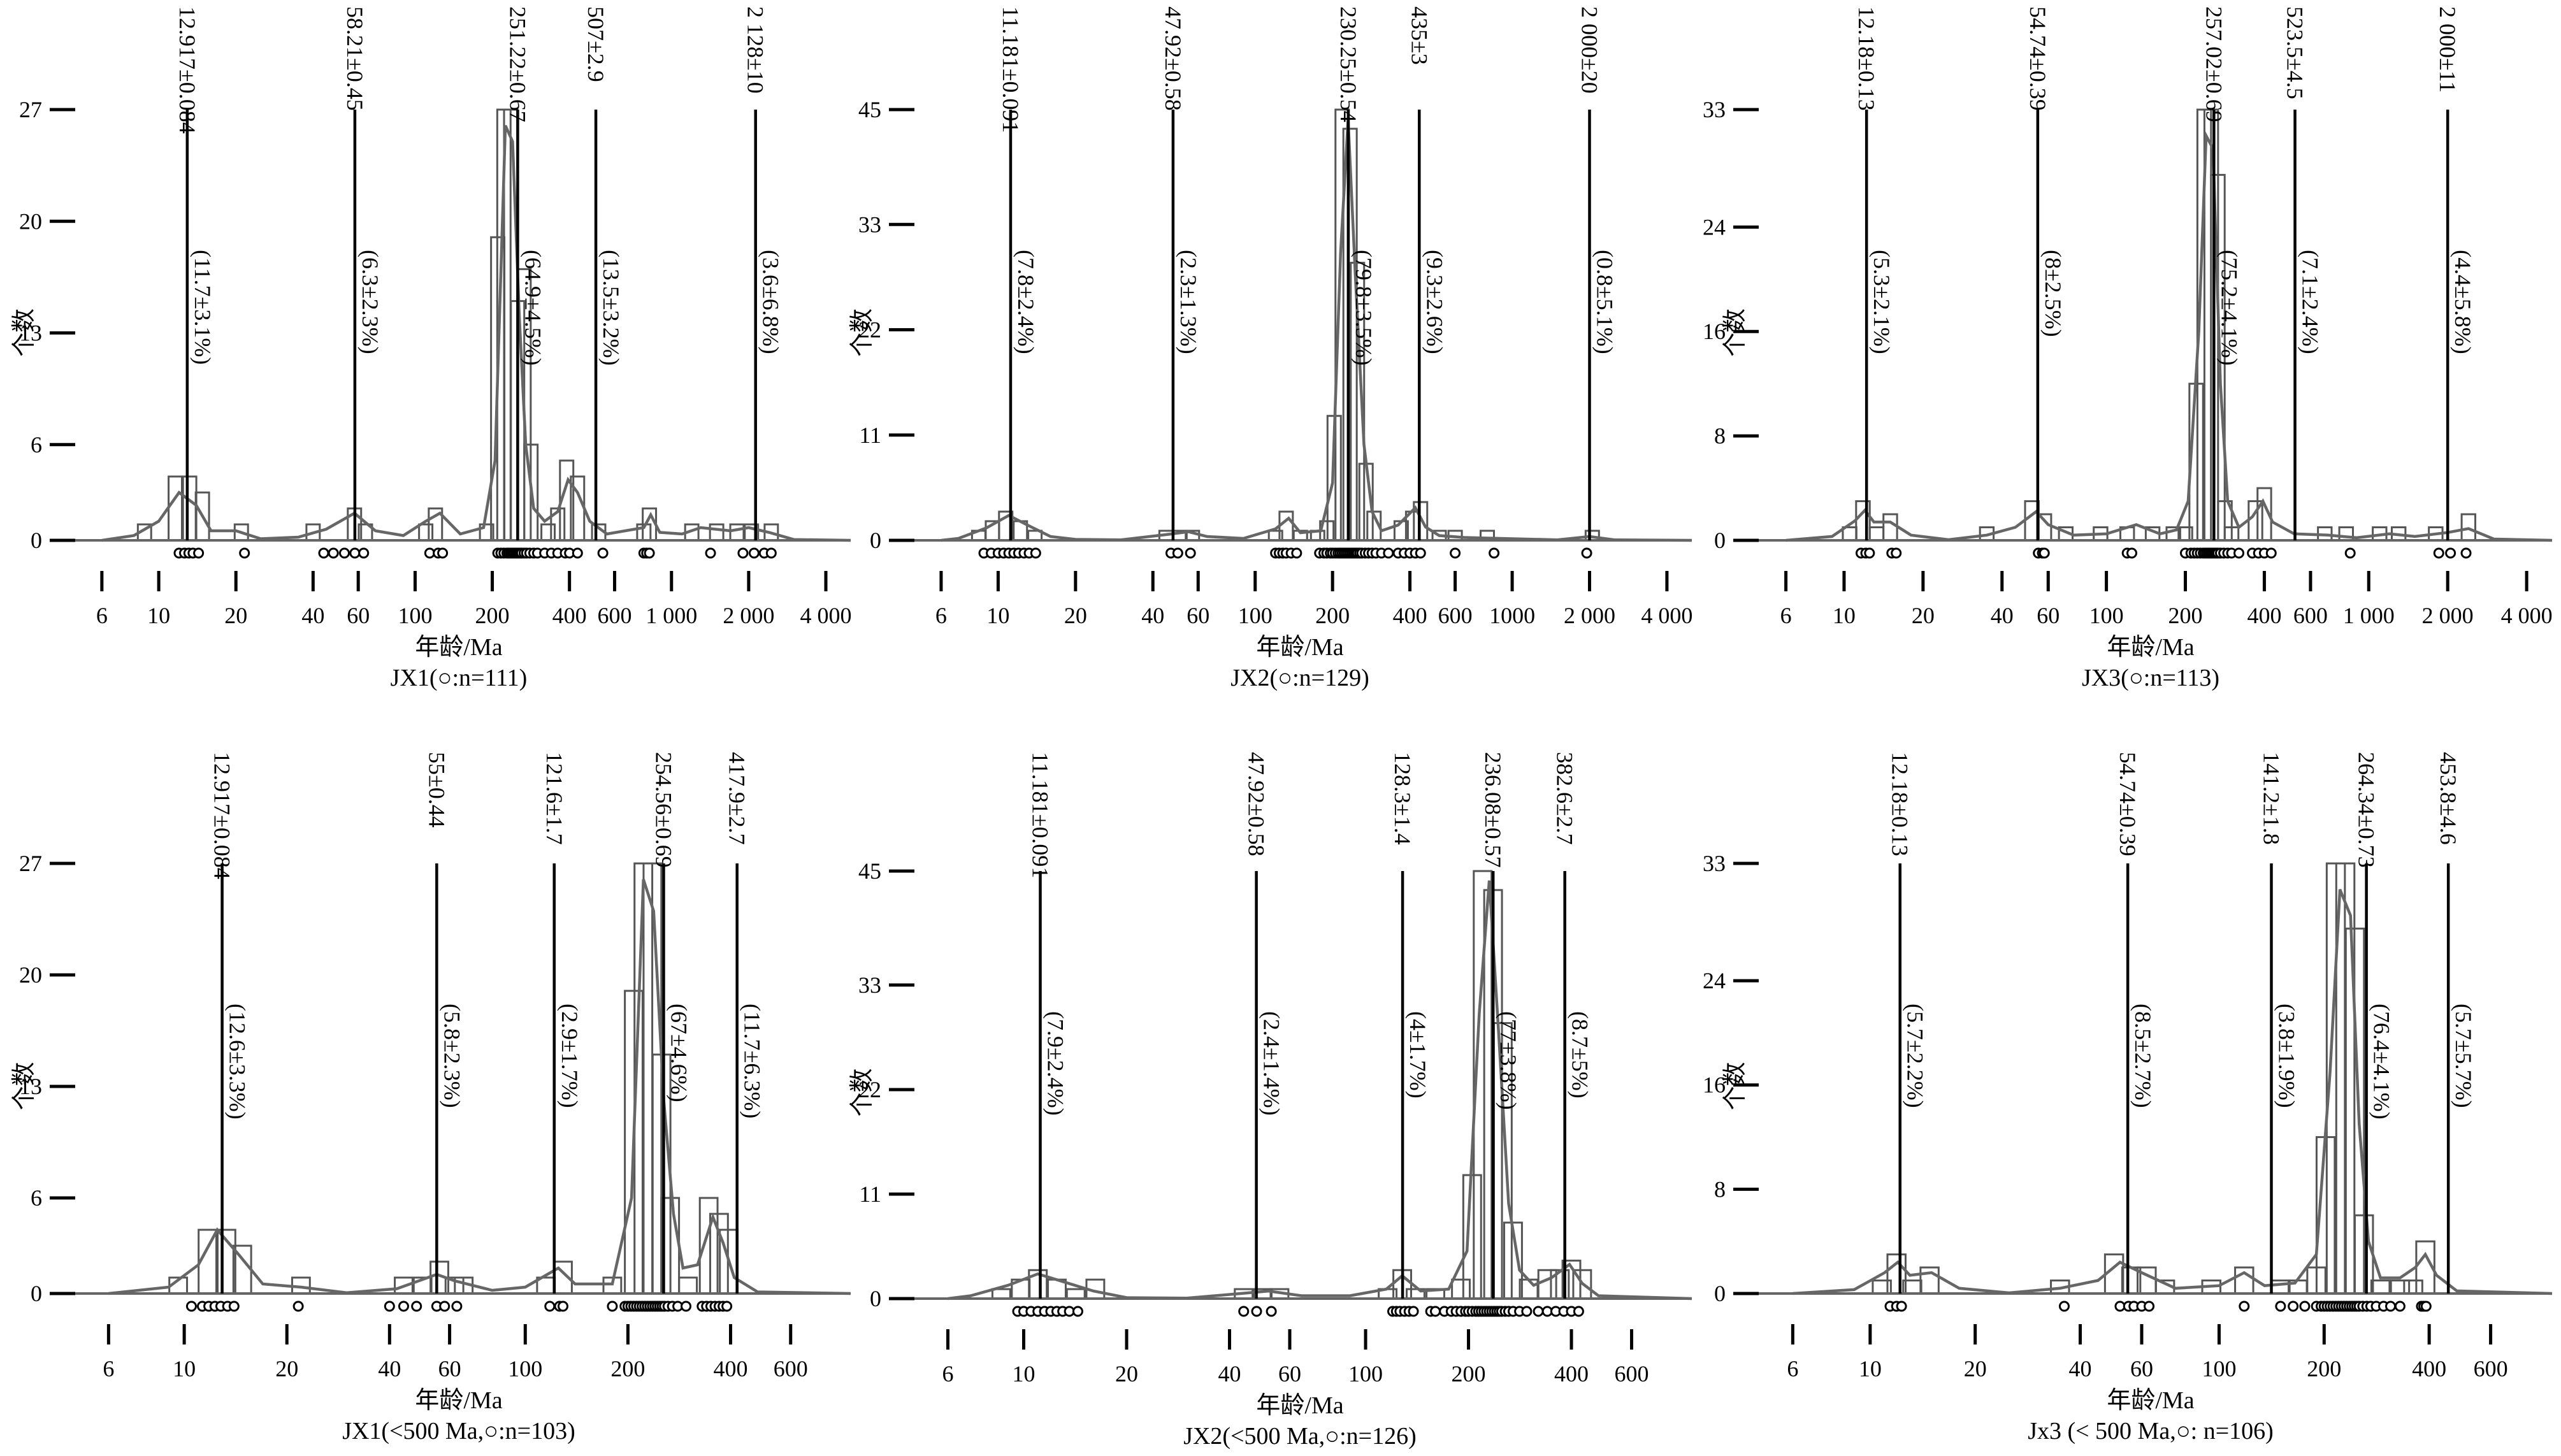 The height and width of the screenshot is (1456, 2561). Describe the element at coordinates (771, 302) in the screenshot. I see `peak-proportion-label: (3.6±6.8%)` at that location.